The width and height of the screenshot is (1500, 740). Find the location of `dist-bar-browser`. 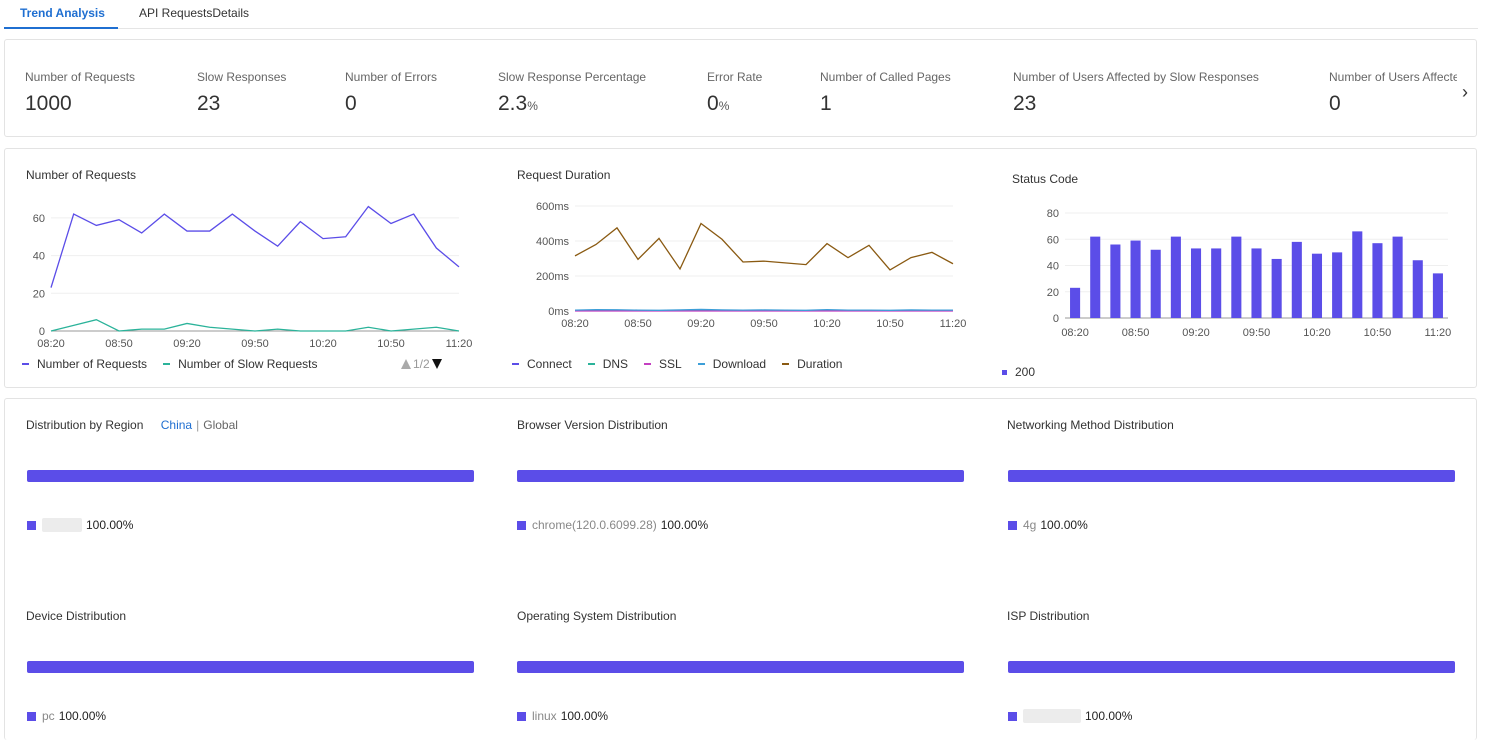

dist-bar-browser is located at coordinates (740, 476).